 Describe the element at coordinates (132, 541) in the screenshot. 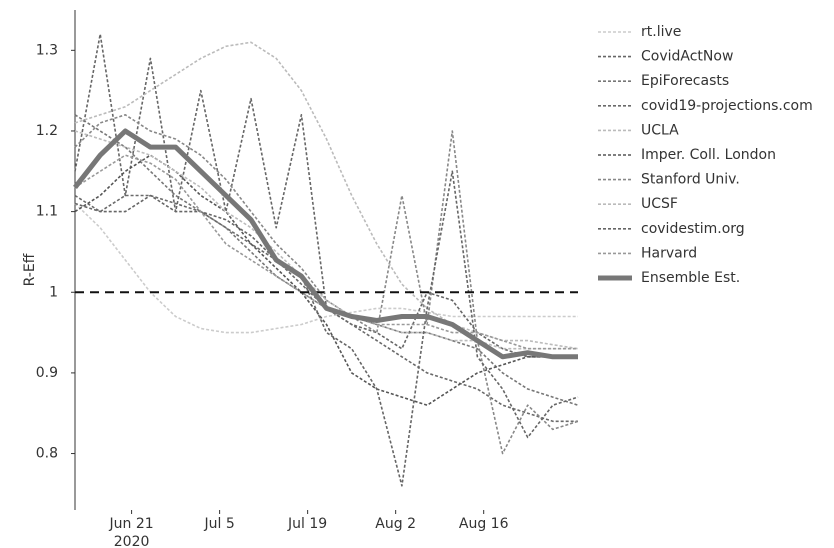

I see `x-year-label: 2020` at that location.